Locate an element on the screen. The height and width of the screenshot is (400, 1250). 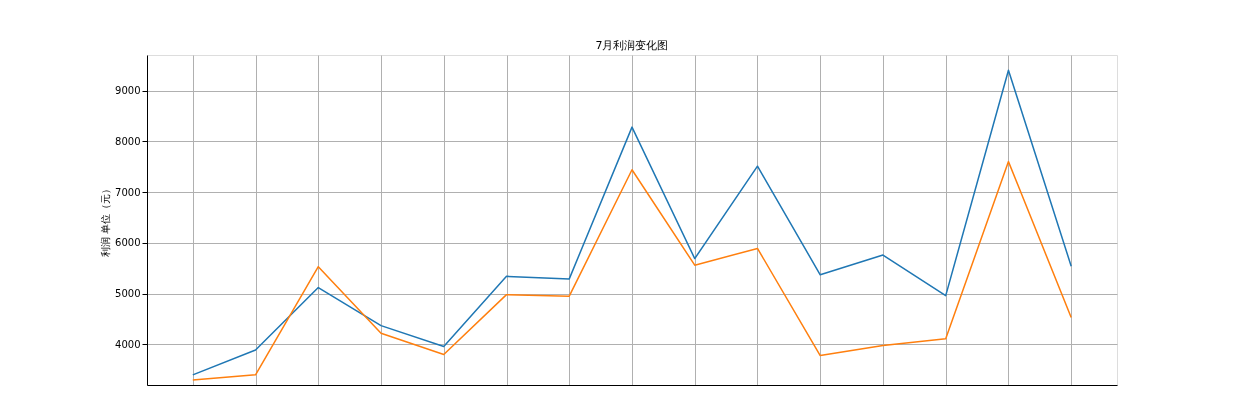
y-tick-label: 6000 is located at coordinates (128, 243).